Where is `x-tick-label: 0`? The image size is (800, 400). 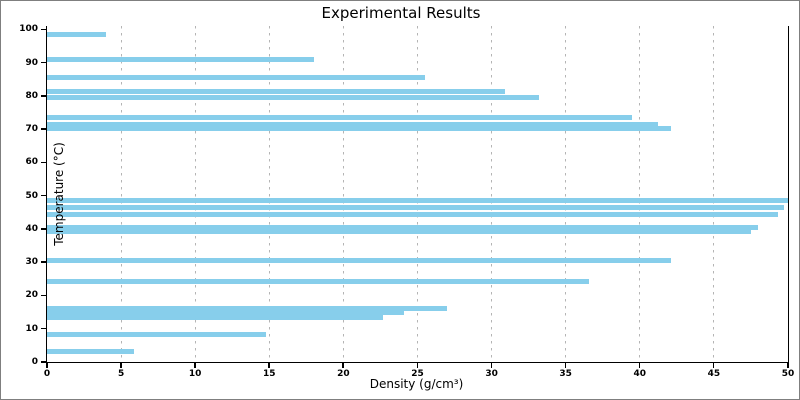 x-tick-label: 0 is located at coordinates (47, 374).